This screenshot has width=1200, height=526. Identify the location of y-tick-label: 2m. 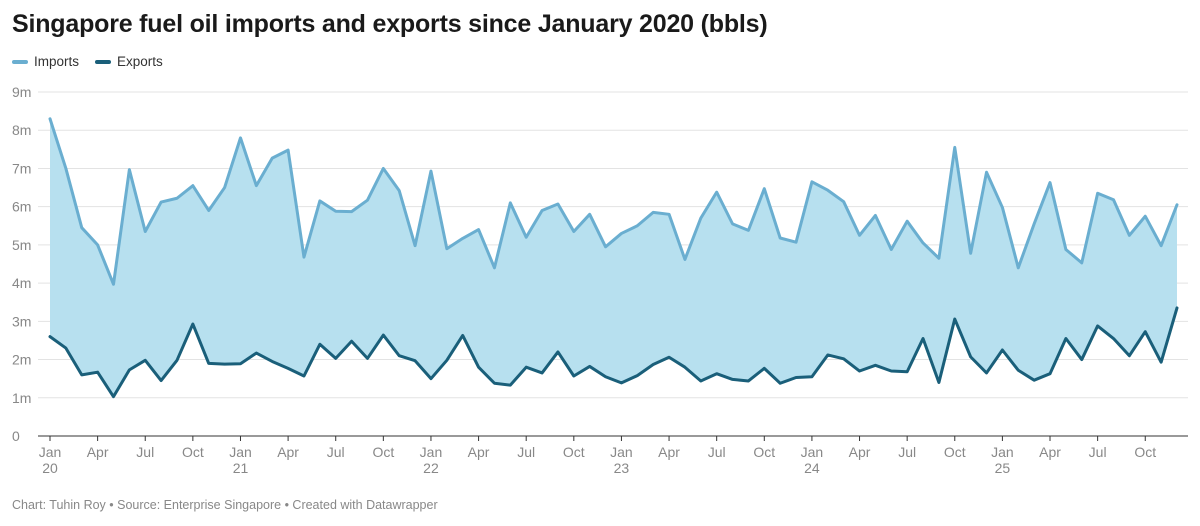
(21, 360).